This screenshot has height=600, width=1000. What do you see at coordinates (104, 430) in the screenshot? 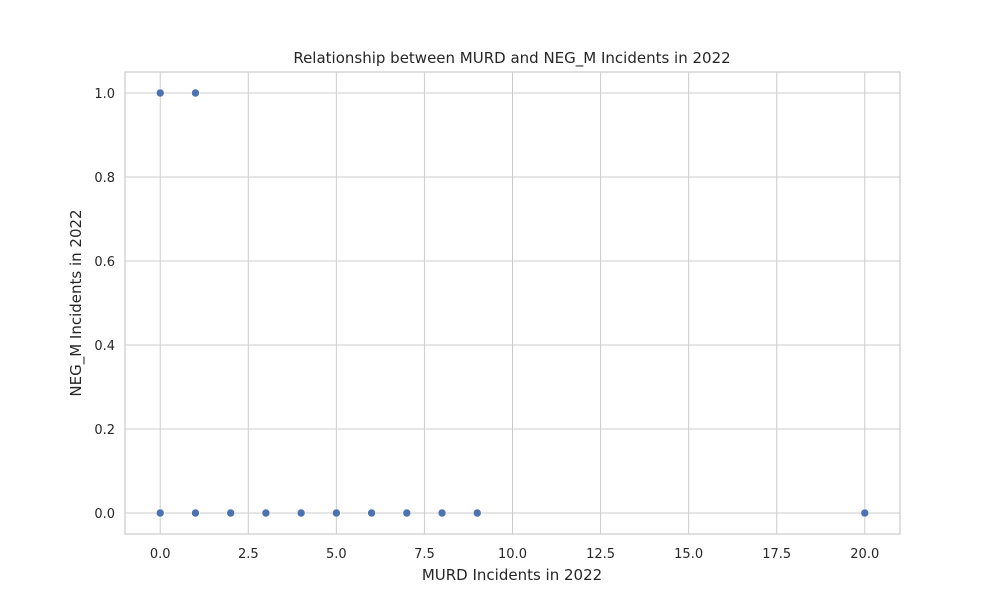
I see `y-tick-label: 0.2` at bounding box center [104, 430].